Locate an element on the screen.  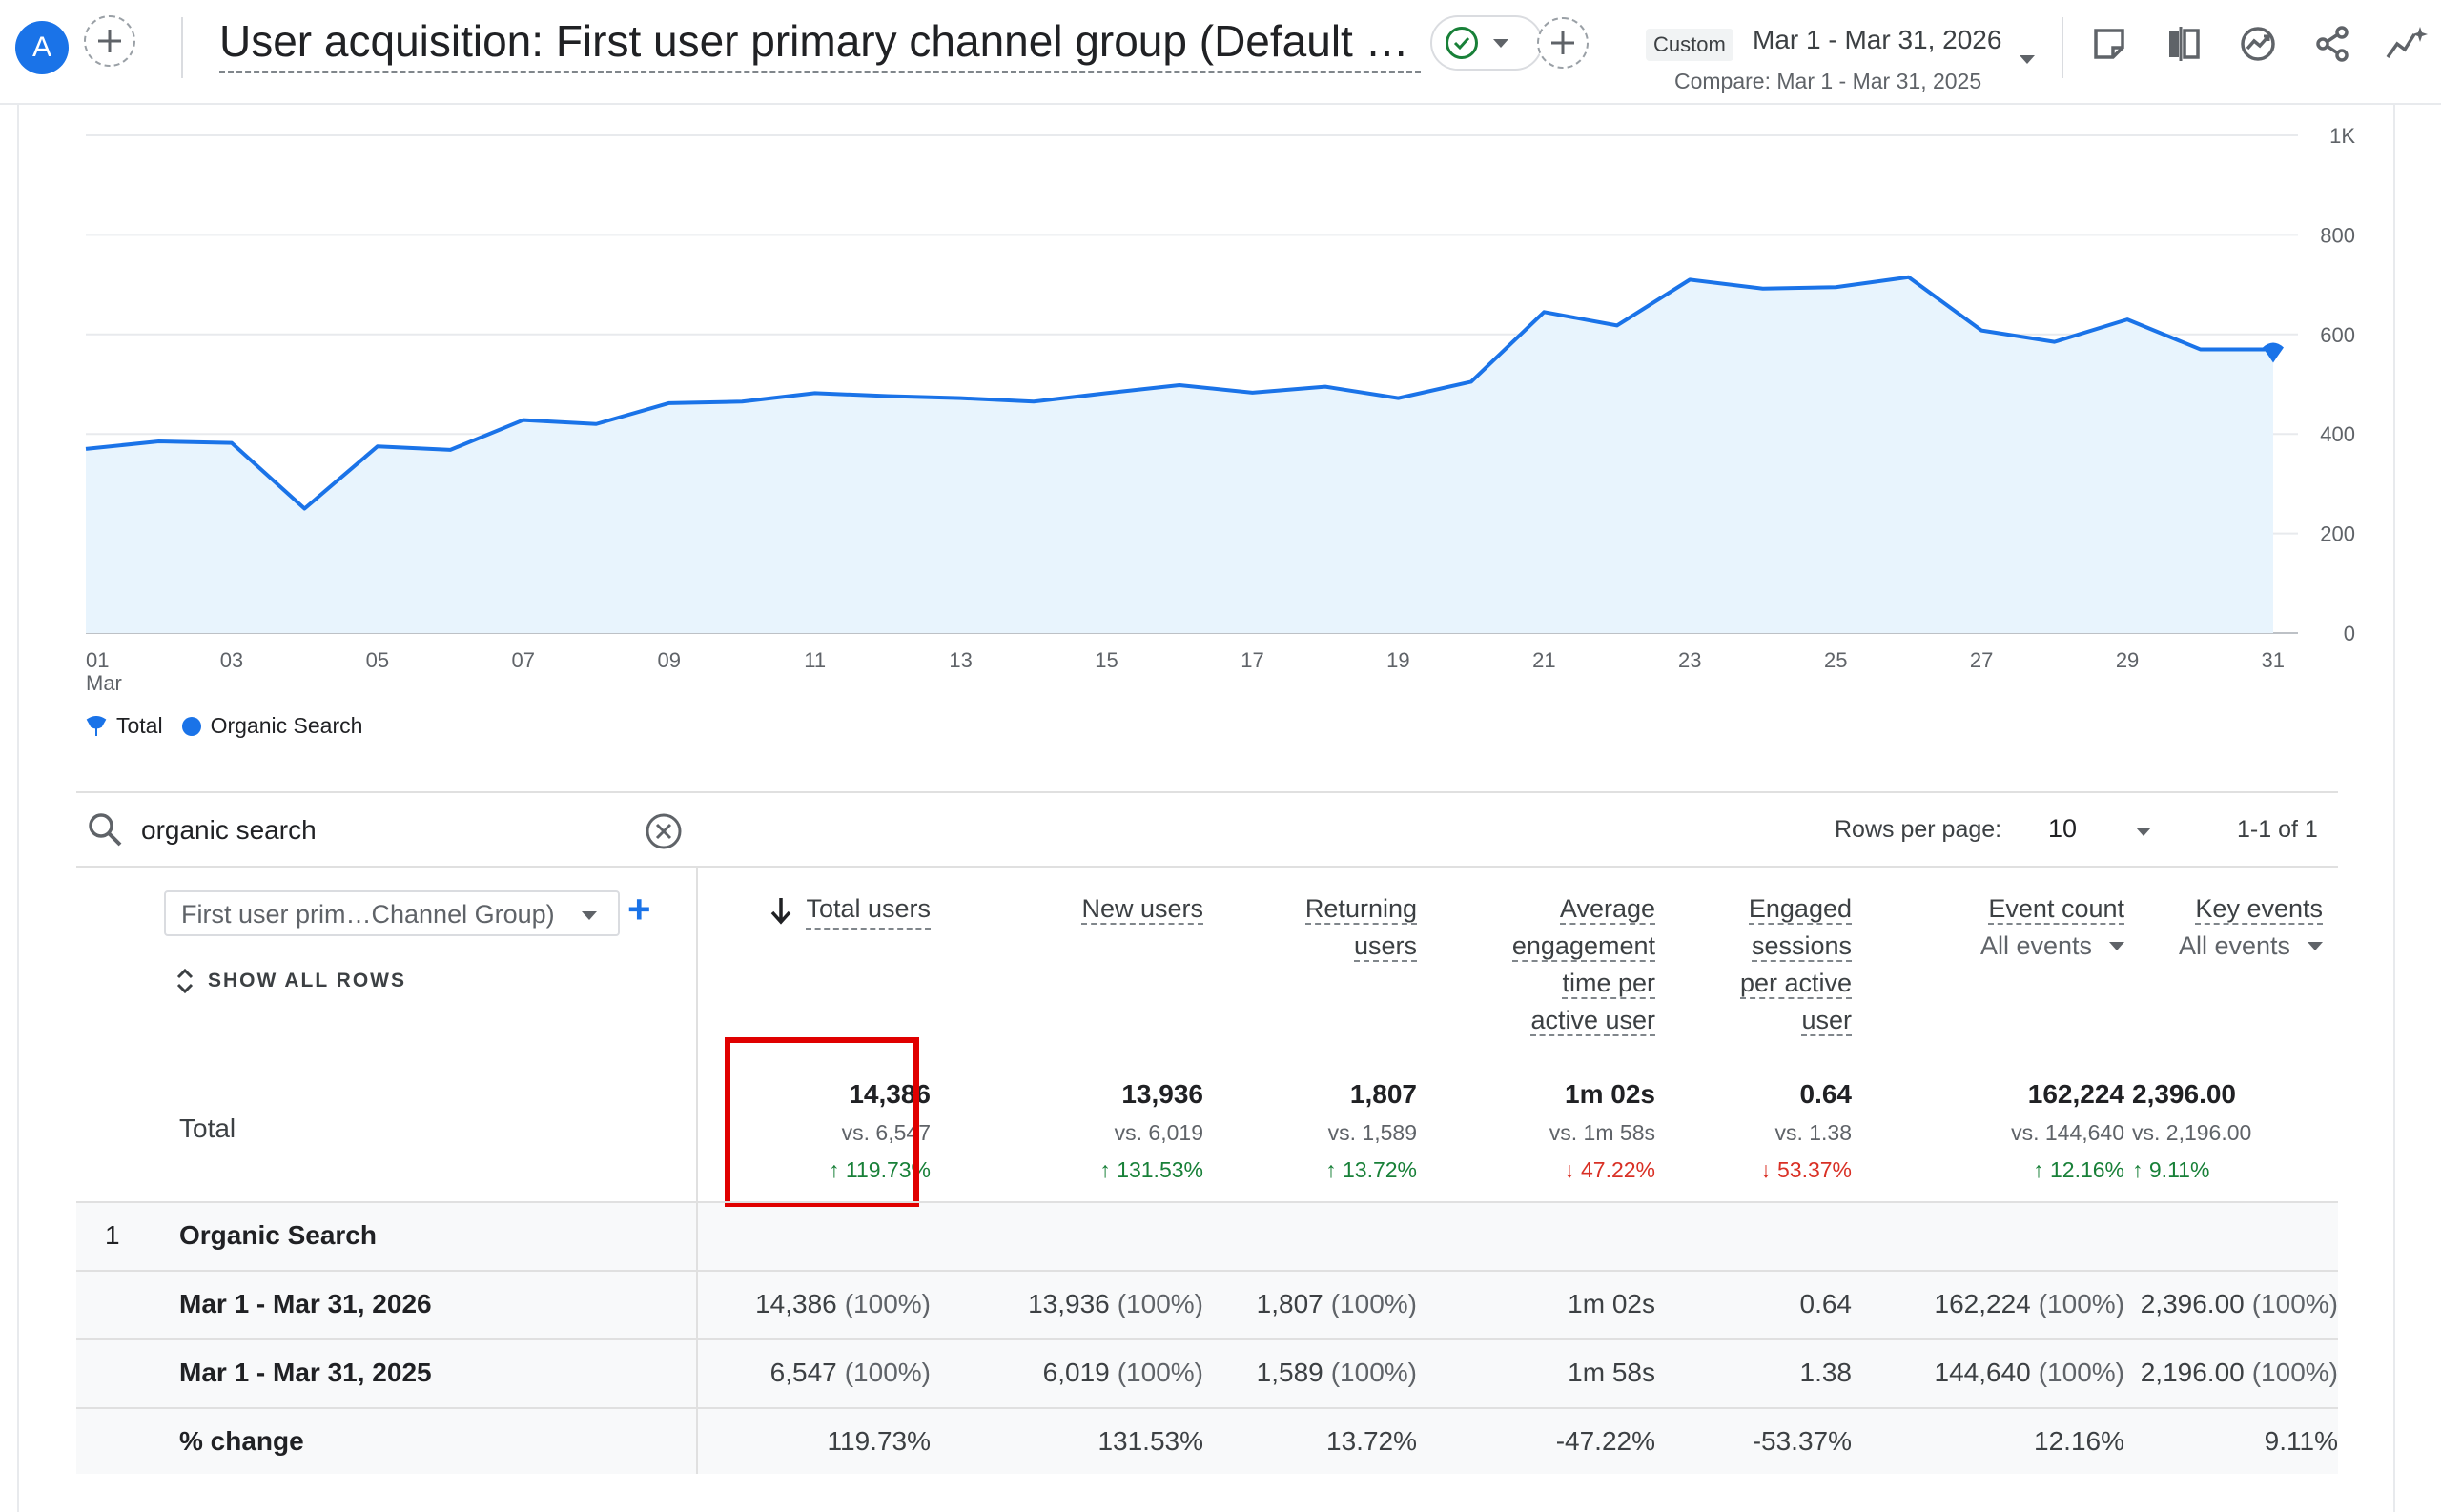
total-change-value: 9.11% is located at coordinates (2179, 1169).